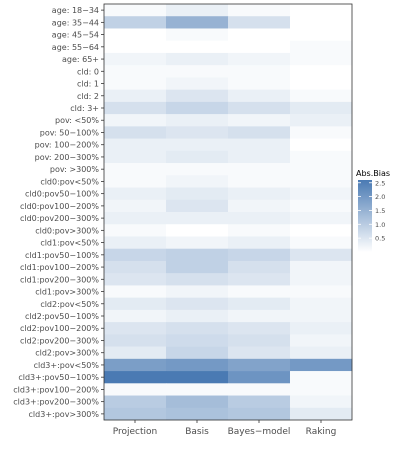 The image size is (415, 449). I want to click on legend: Abs.Bias 2.5 2.0 1.5 1.0 0.5, so click(373, 210).